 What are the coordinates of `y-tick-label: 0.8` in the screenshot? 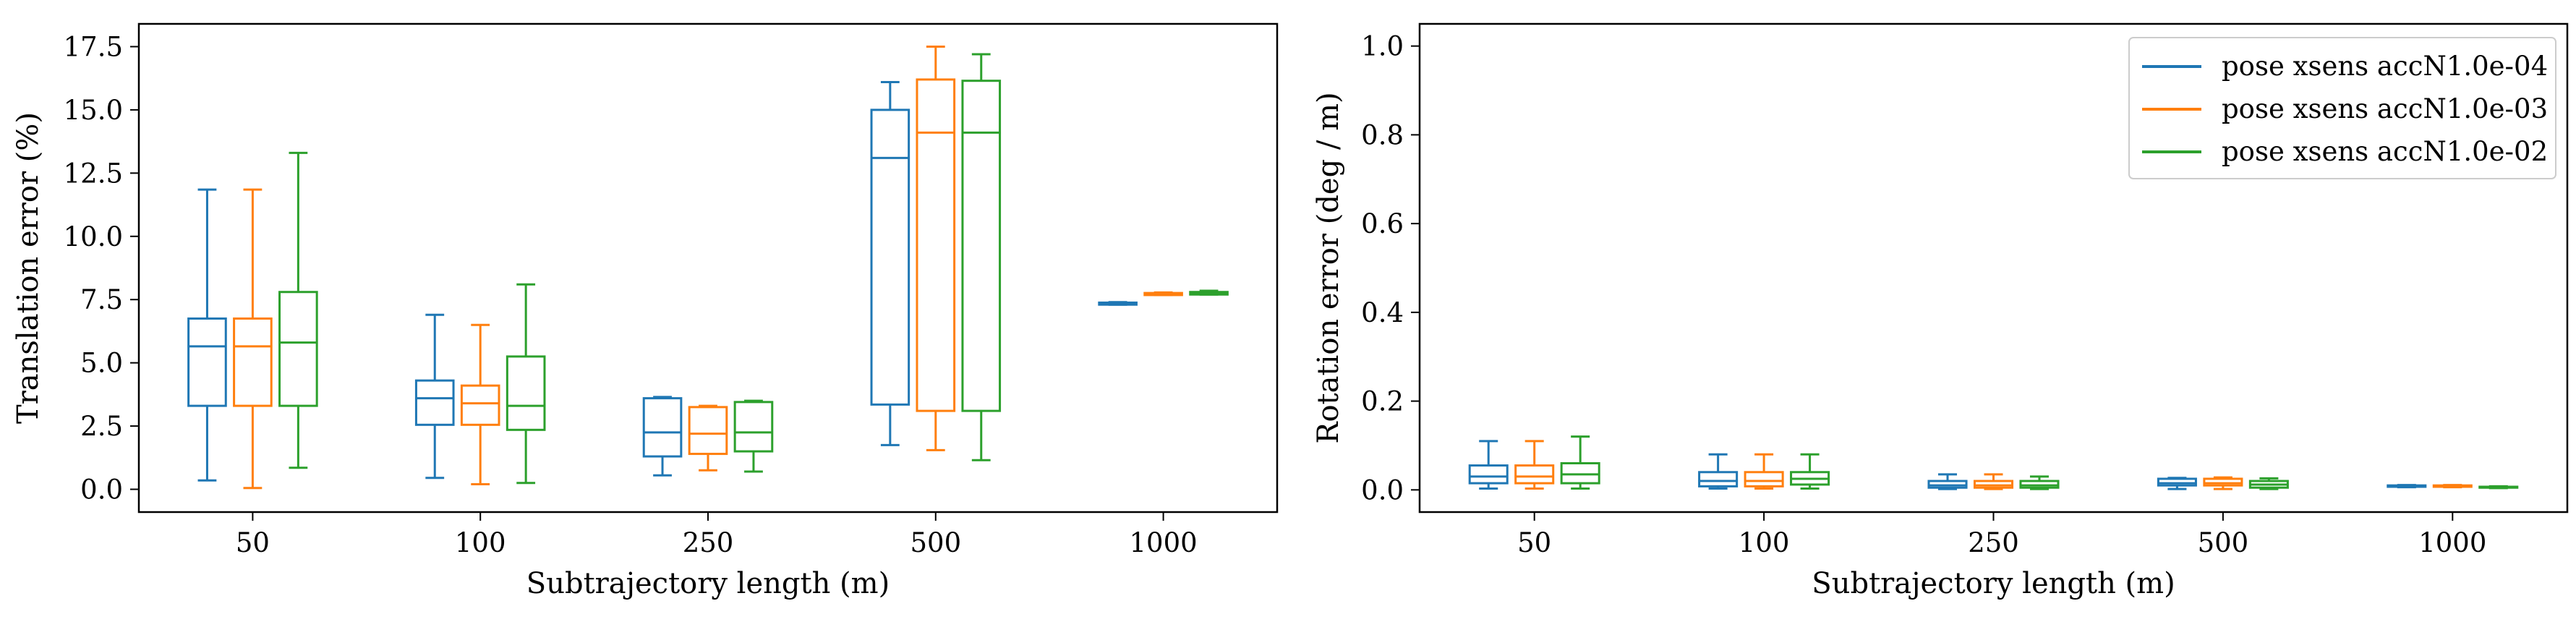 It's located at (1382, 134).